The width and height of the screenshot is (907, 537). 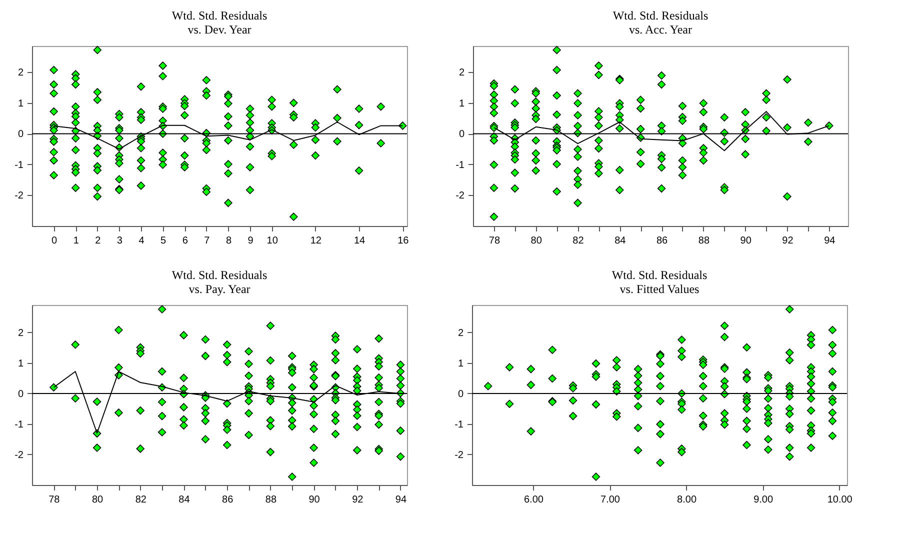 What do you see at coordinates (840, 500) in the screenshot?
I see `x-tick-label: 10.00` at bounding box center [840, 500].